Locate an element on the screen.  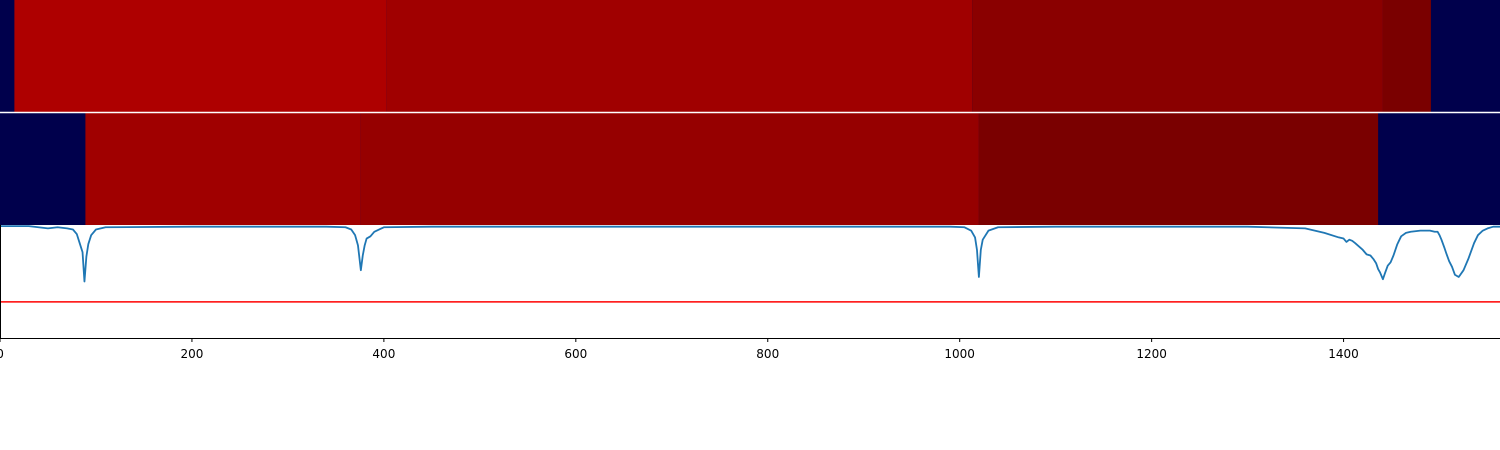
x-tick-label-200: 200 is located at coordinates (191, 354).